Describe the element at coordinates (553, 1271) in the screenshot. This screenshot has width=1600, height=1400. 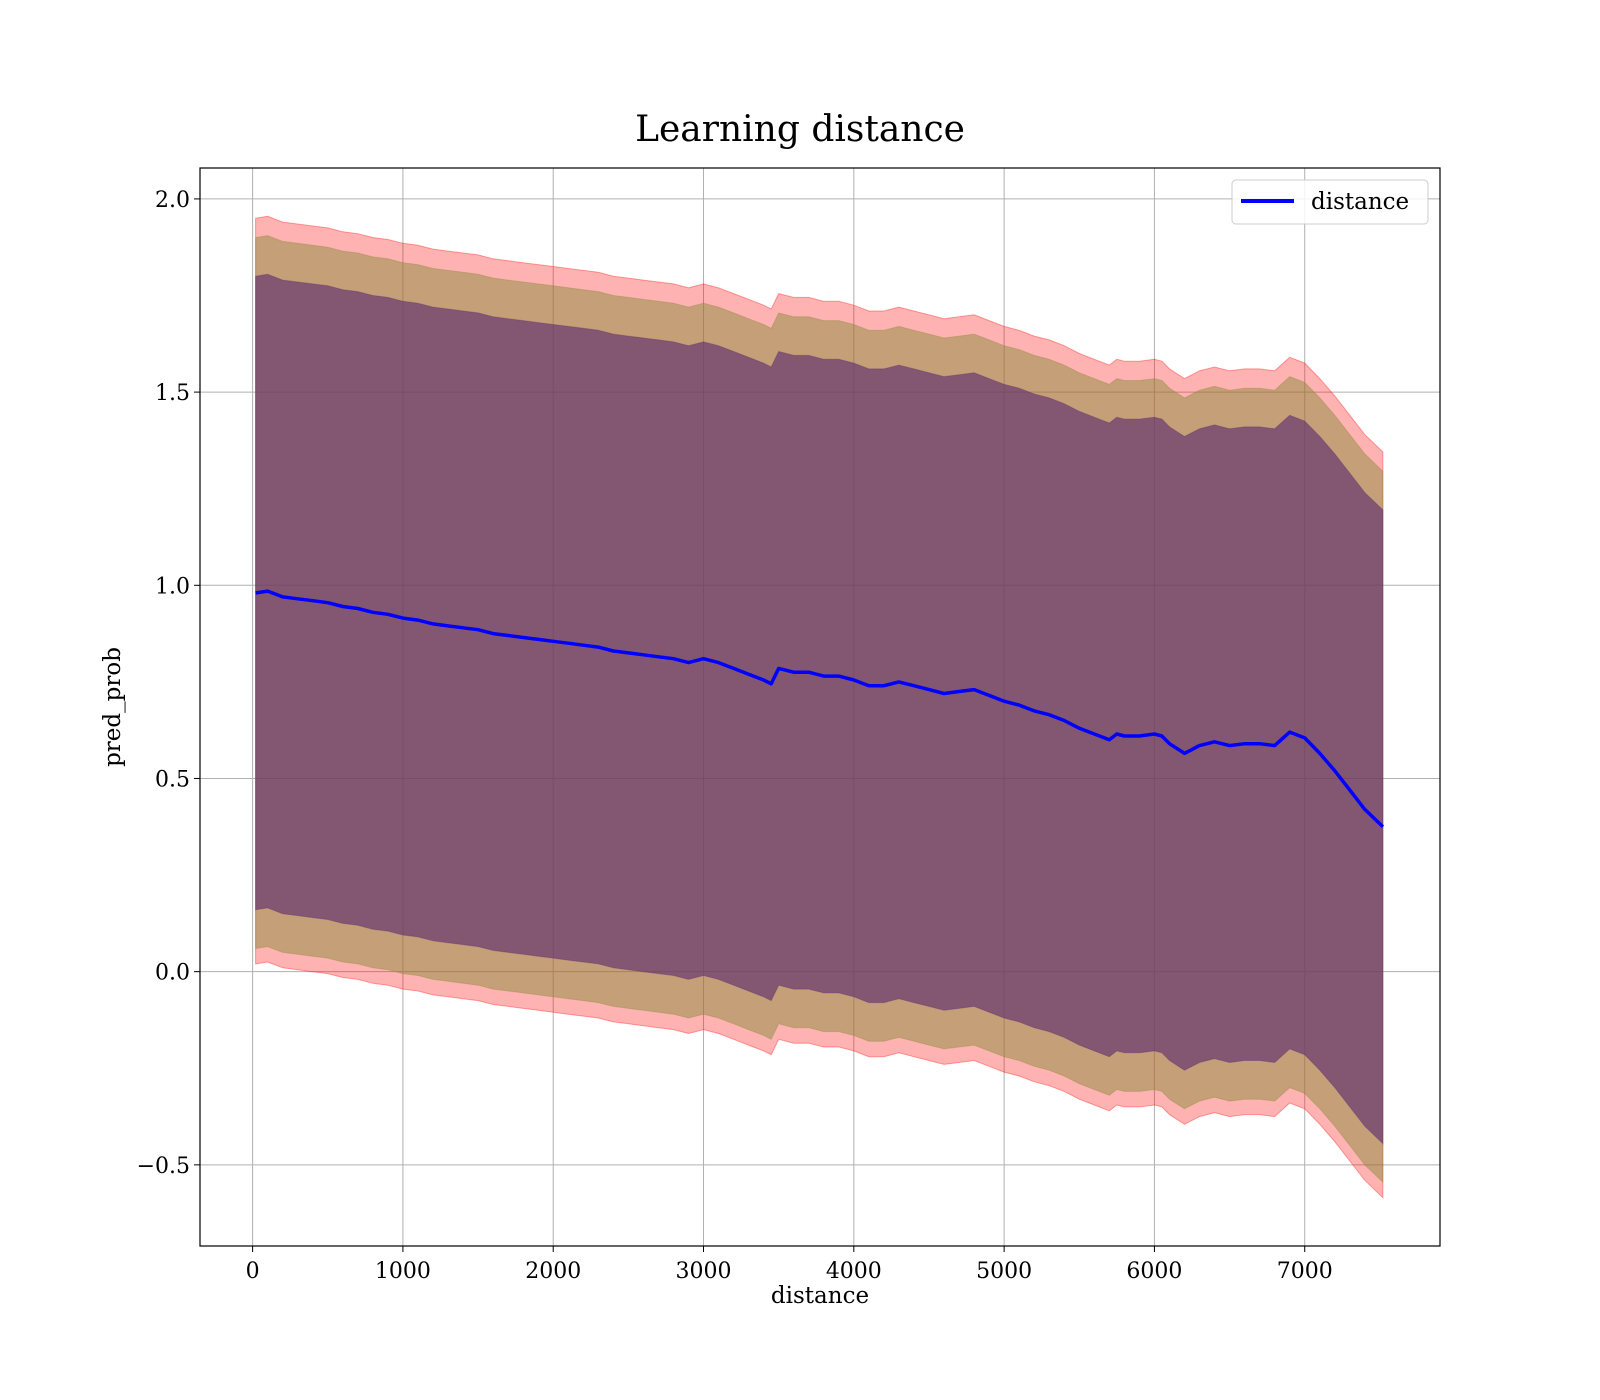
I see `x-tick-label: 2000` at that location.